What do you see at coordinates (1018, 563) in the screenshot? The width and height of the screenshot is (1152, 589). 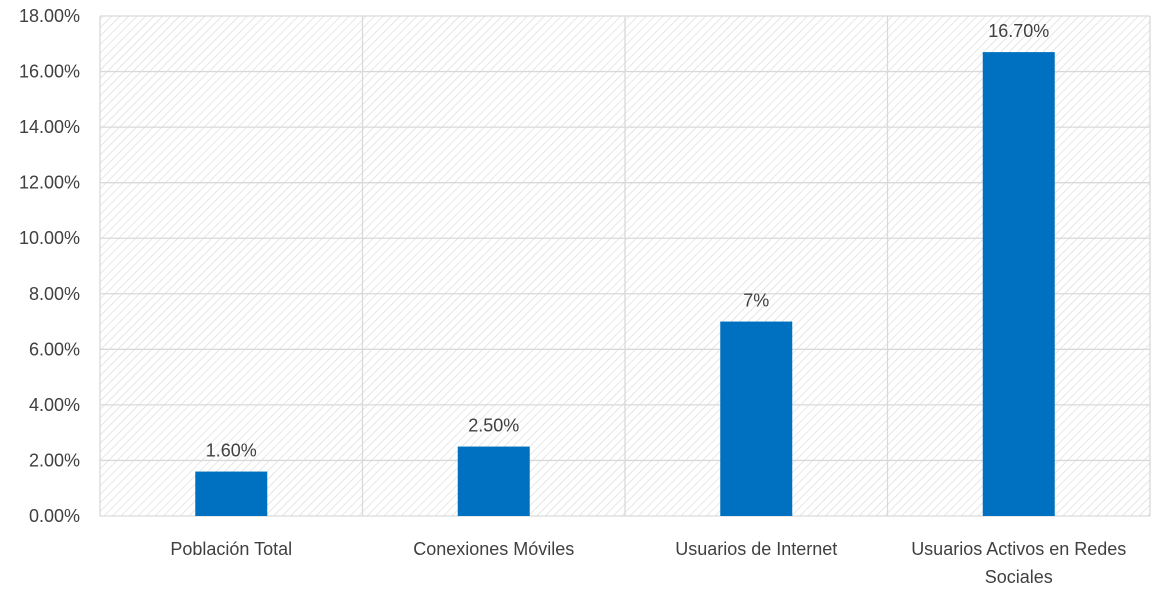 I see `category-label: Usuarios Activos en Redes Sociales` at bounding box center [1018, 563].